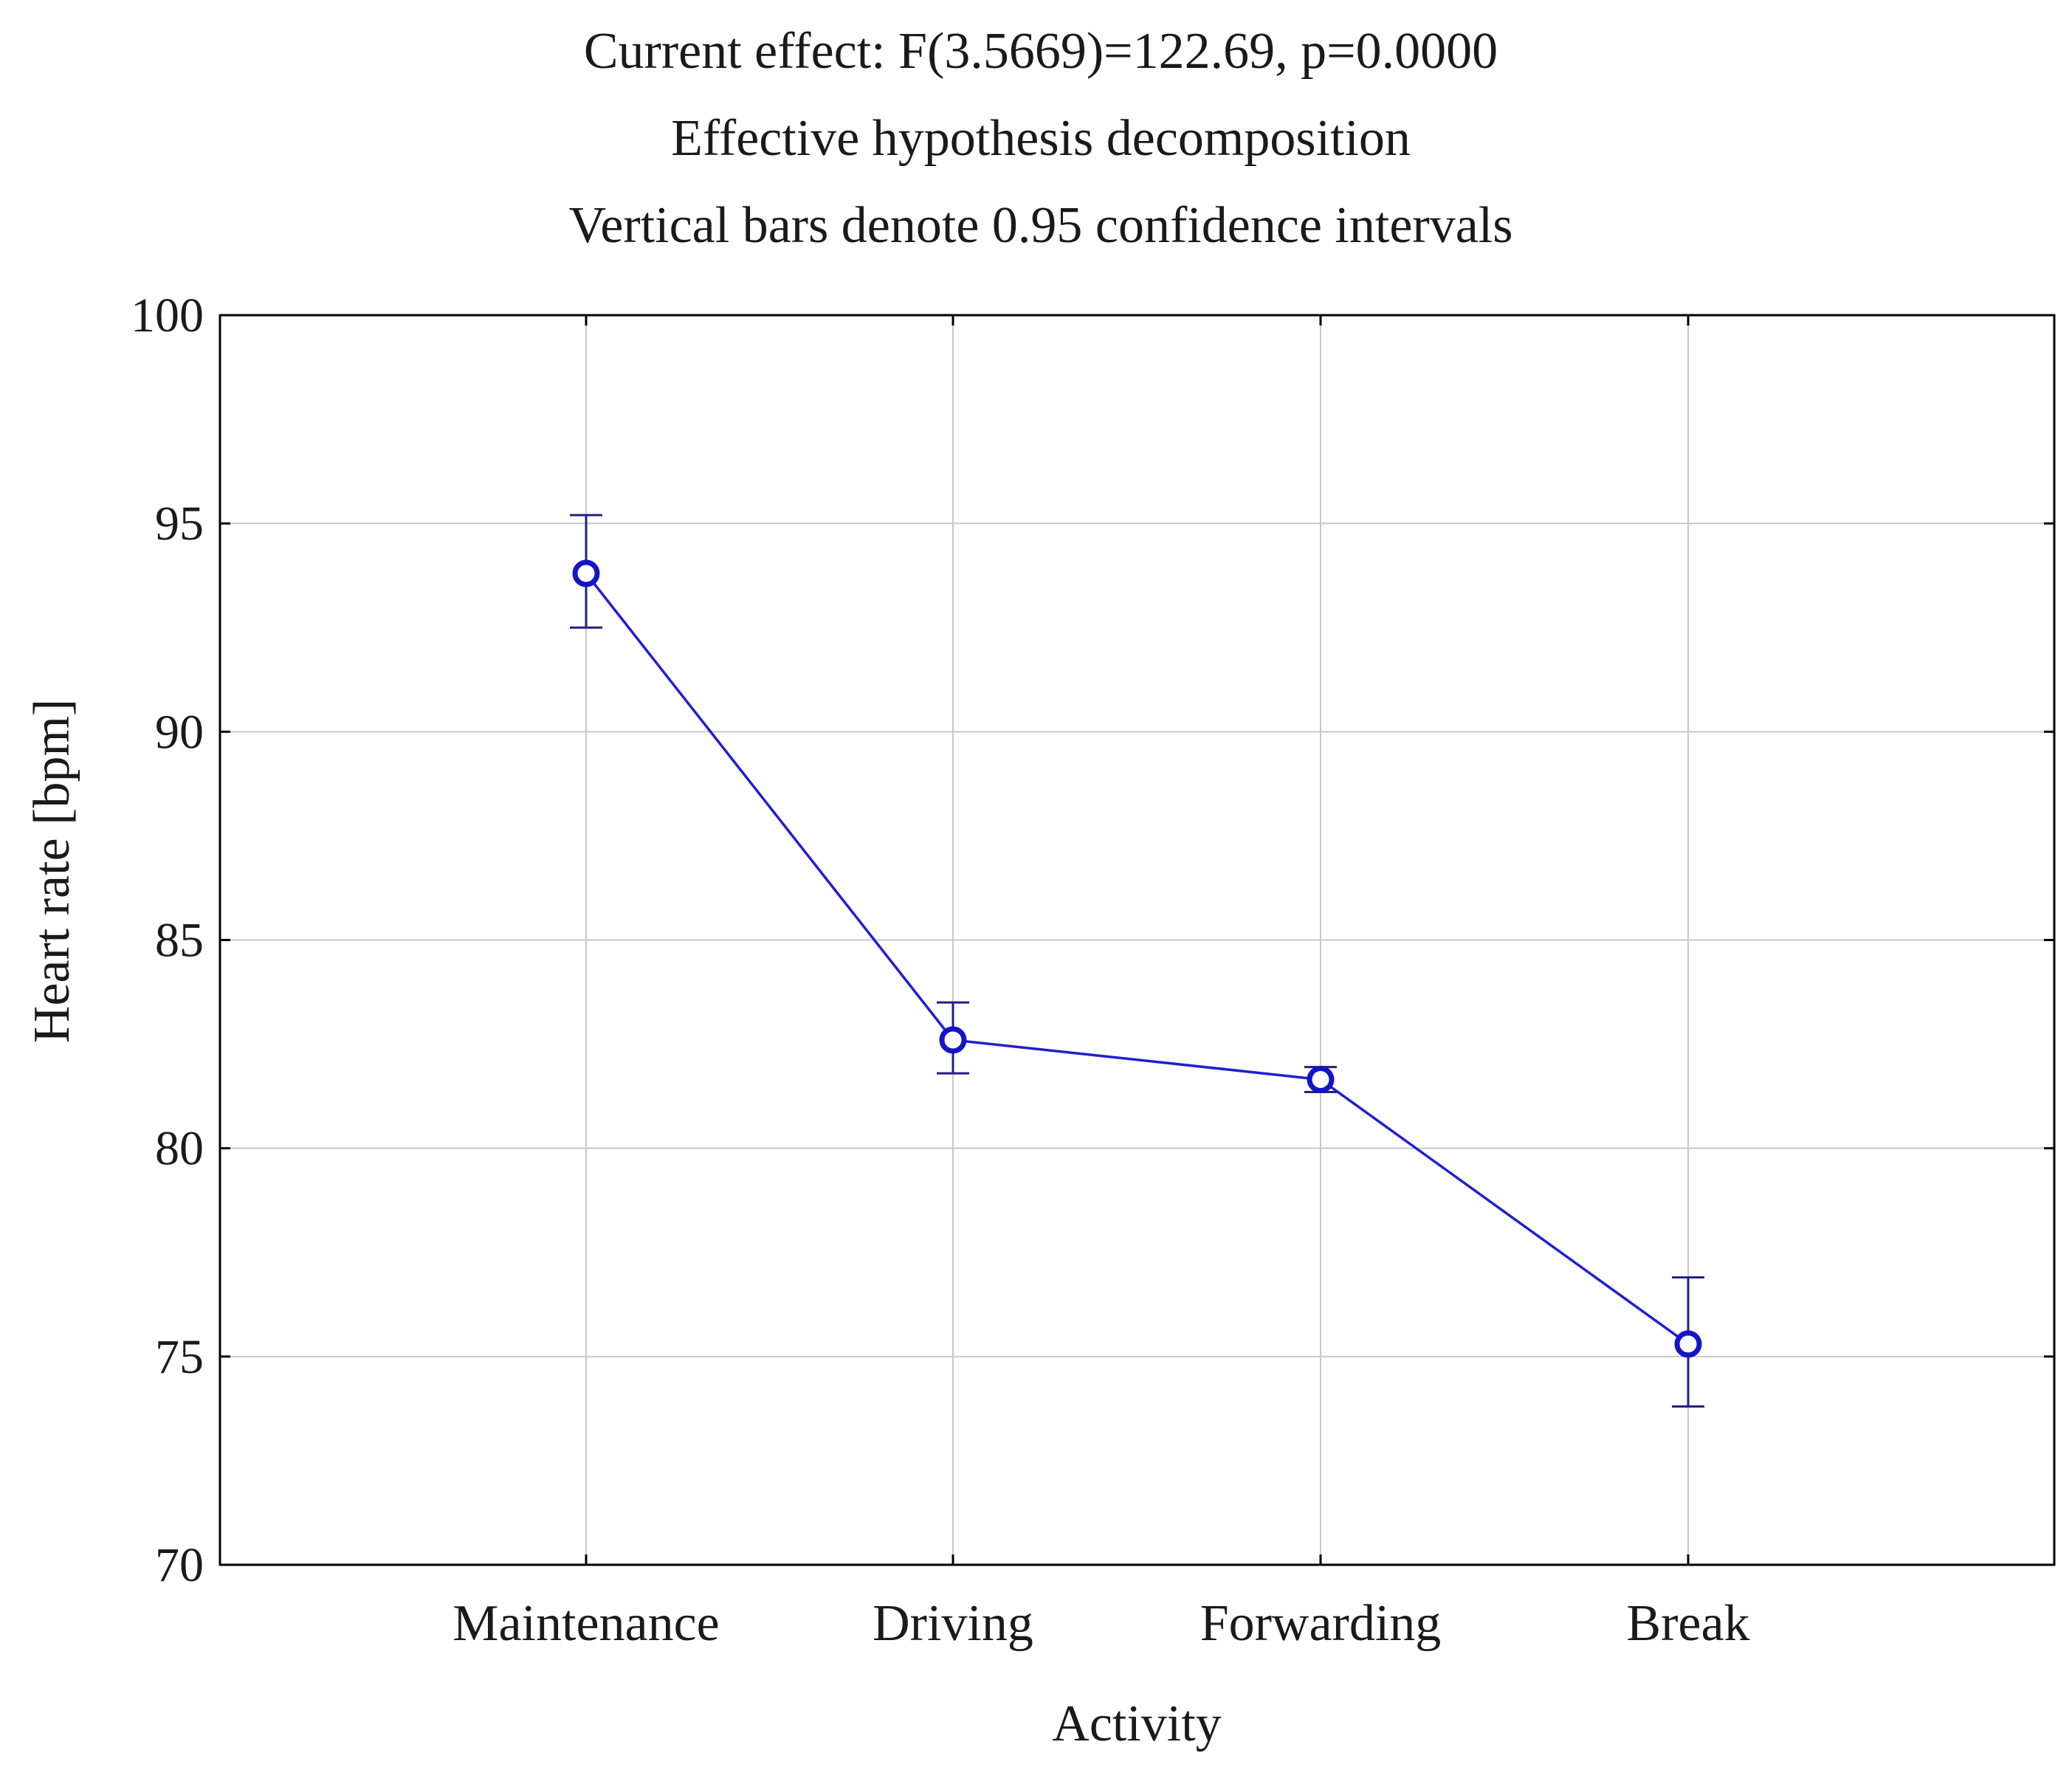  I want to click on x-tick-labels: Maintenance Driving Forwarding Break, so click(1100, 1624).